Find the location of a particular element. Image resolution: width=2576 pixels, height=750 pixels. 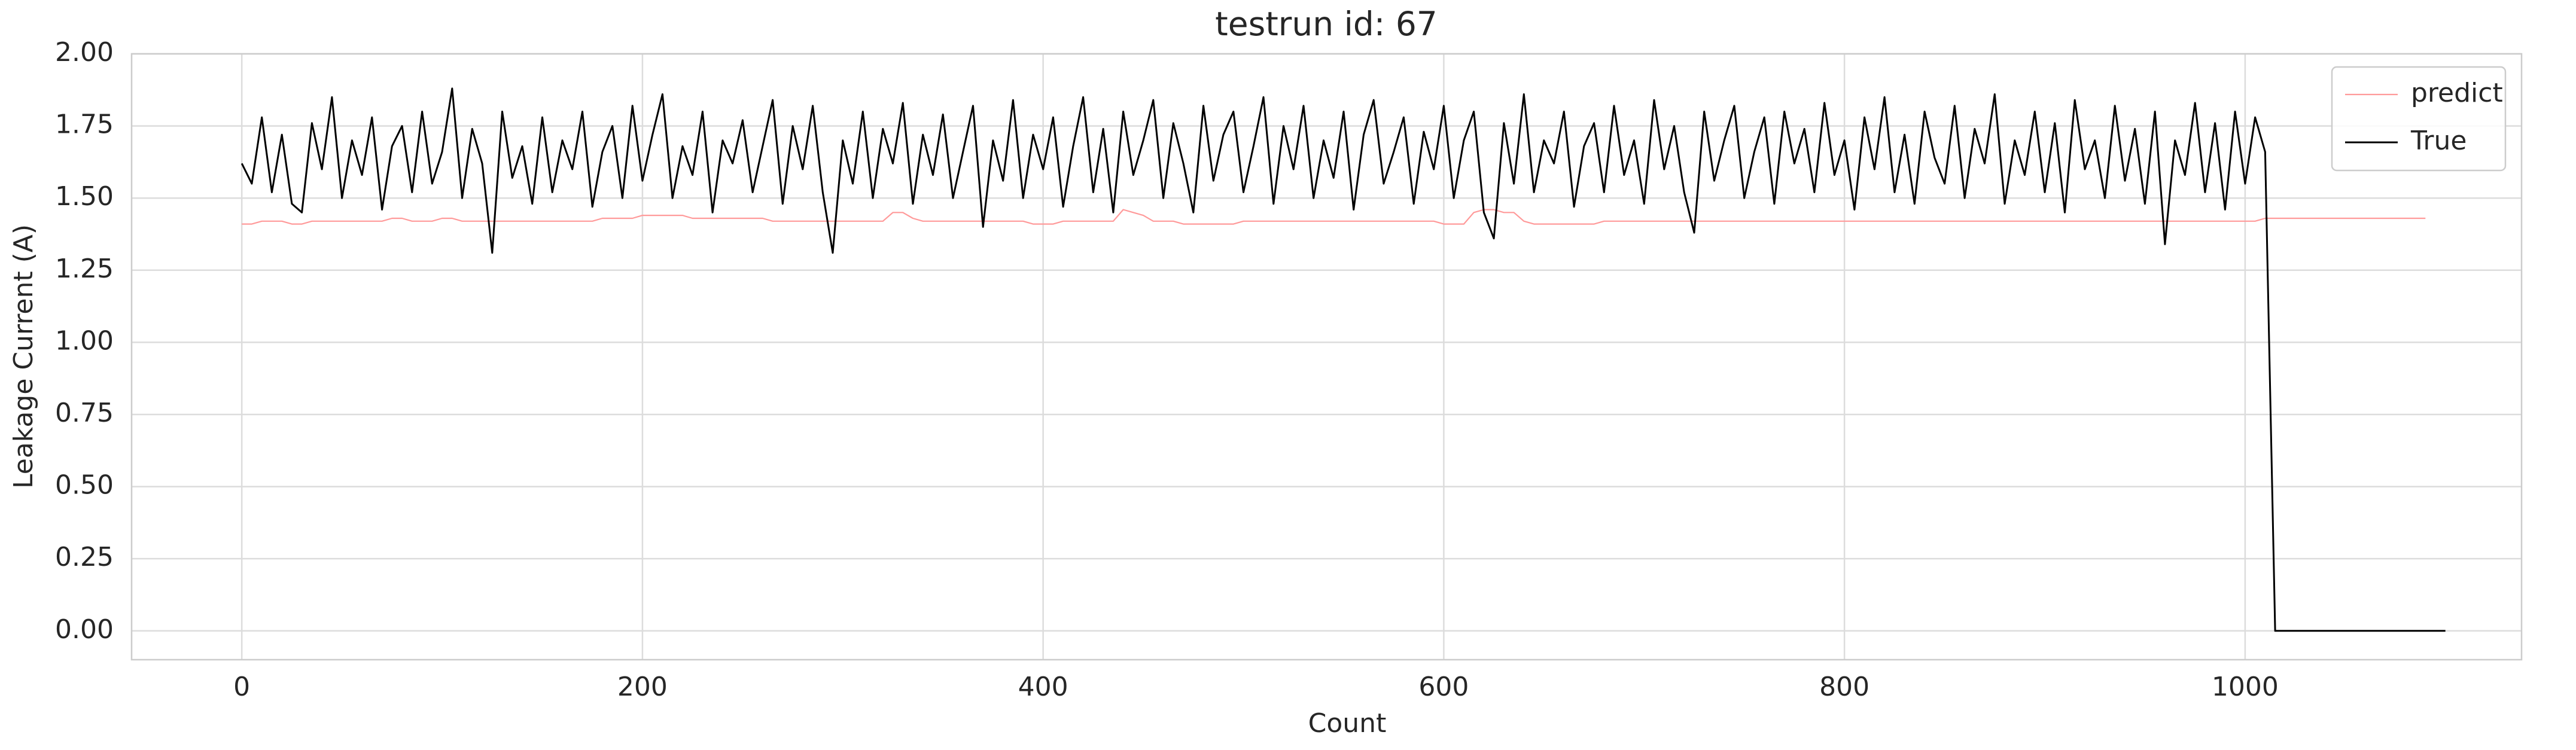

x-tick-label: 800 is located at coordinates (1844, 687).